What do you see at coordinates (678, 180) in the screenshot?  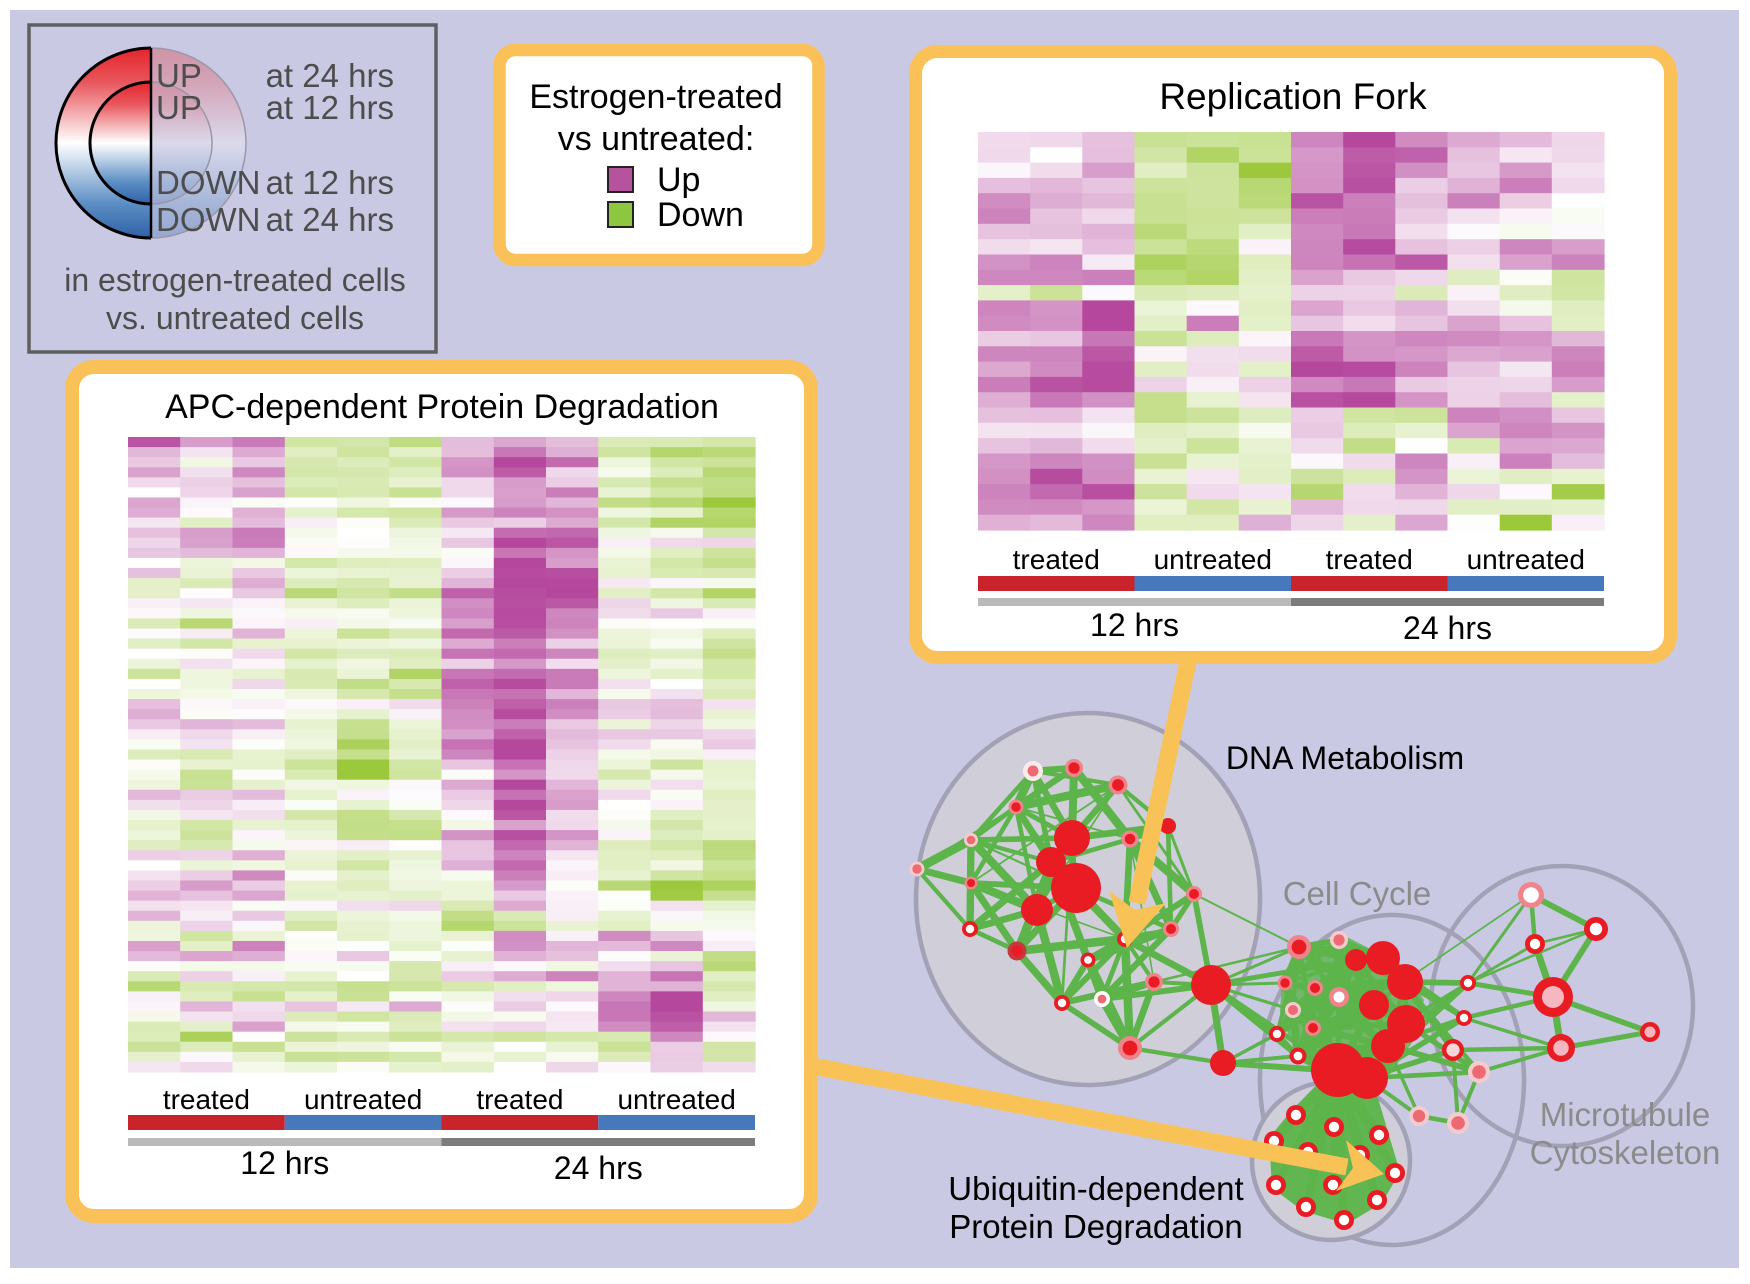 I see `svg-text: Up` at bounding box center [678, 180].